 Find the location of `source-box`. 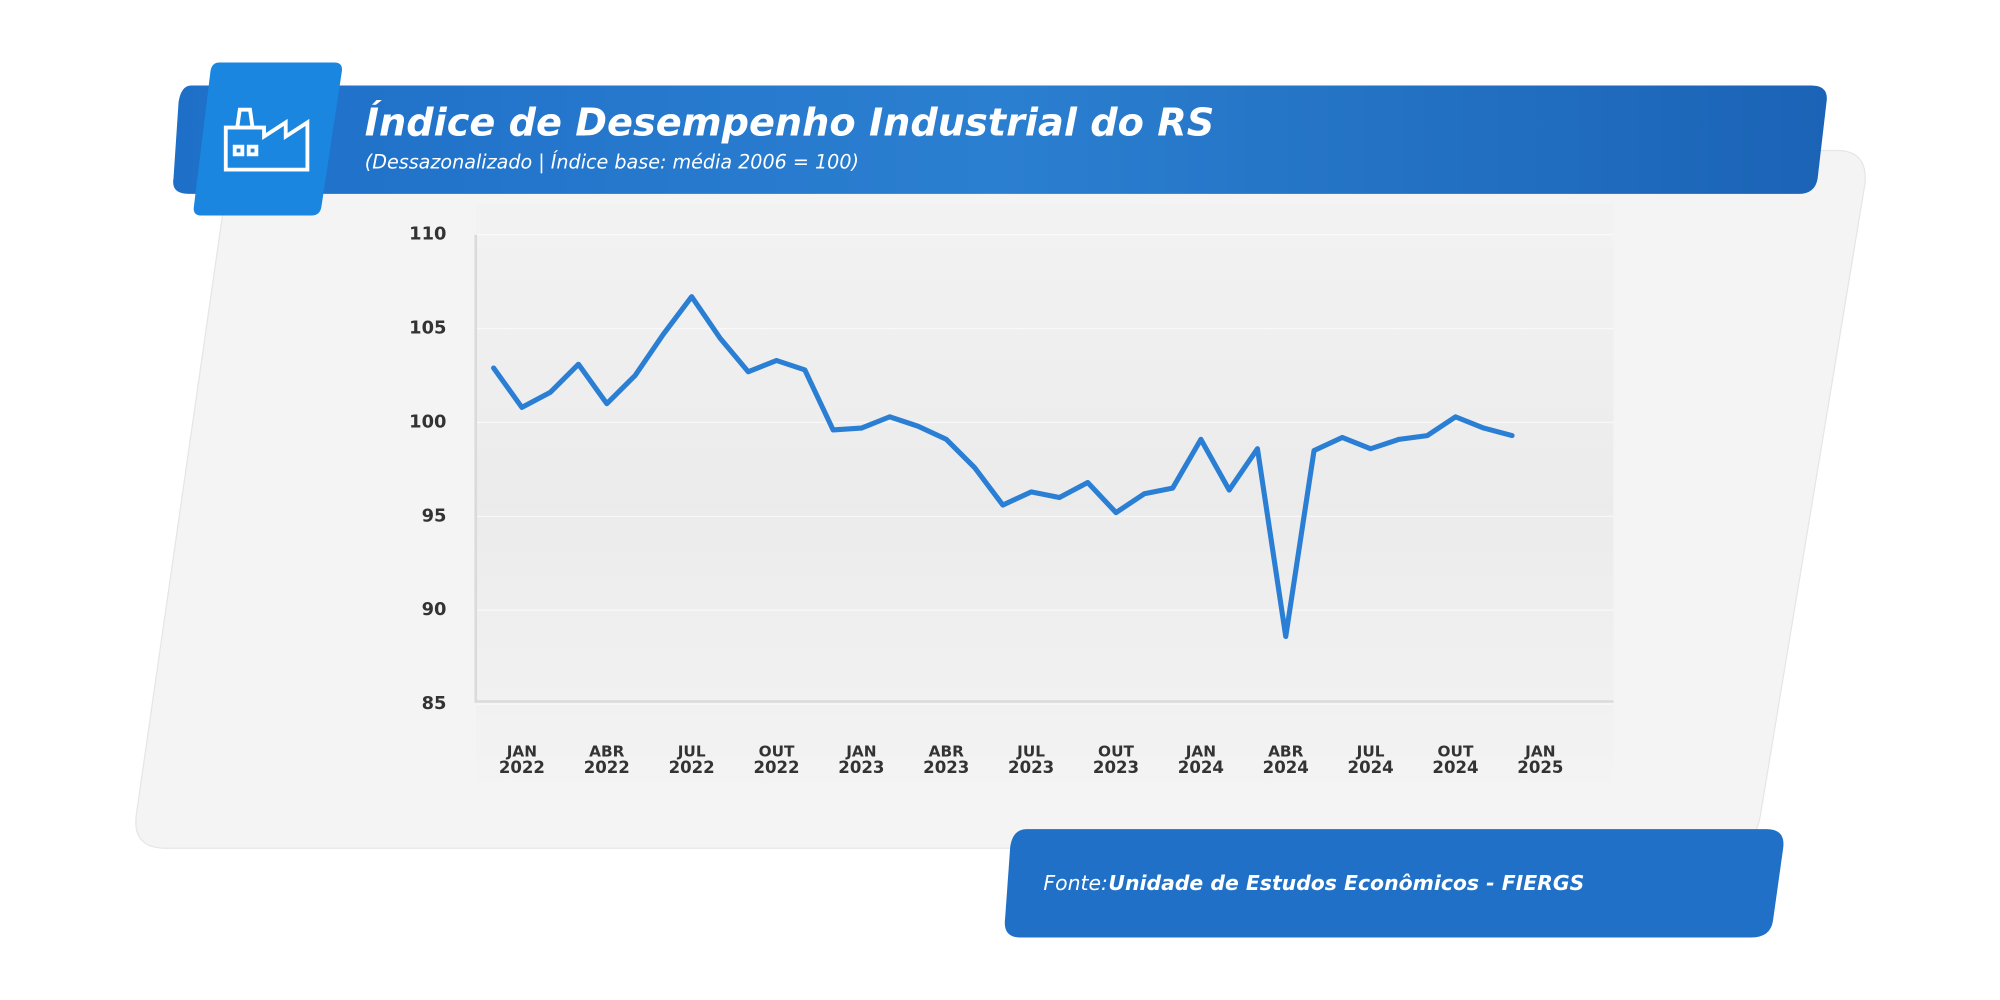

source-box is located at coordinates (1394, 883).